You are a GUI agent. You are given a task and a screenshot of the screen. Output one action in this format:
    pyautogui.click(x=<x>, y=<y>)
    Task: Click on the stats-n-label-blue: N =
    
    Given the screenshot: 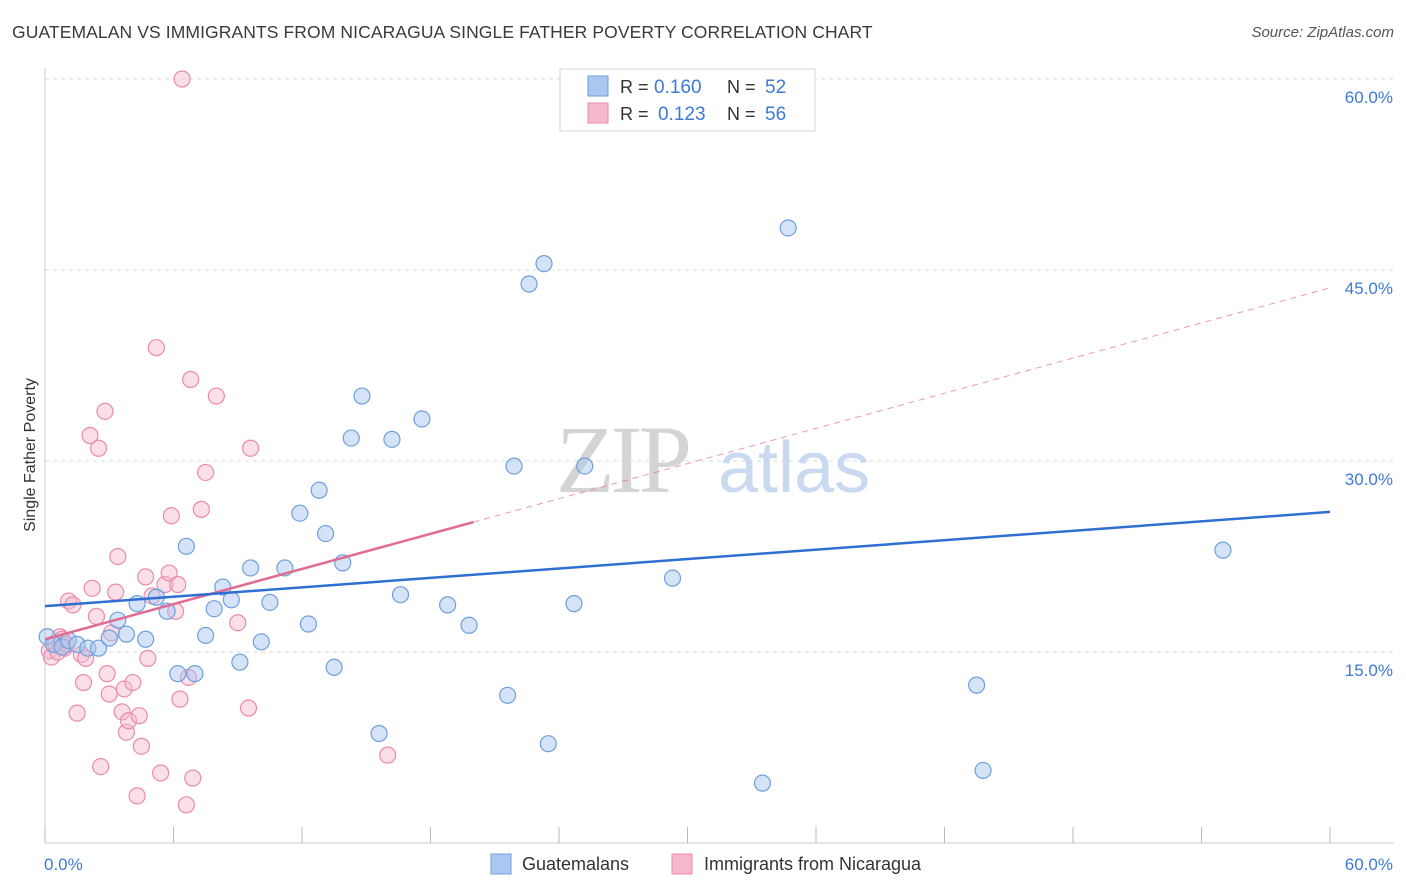 What is the action you would take?
    pyautogui.click(x=741, y=87)
    